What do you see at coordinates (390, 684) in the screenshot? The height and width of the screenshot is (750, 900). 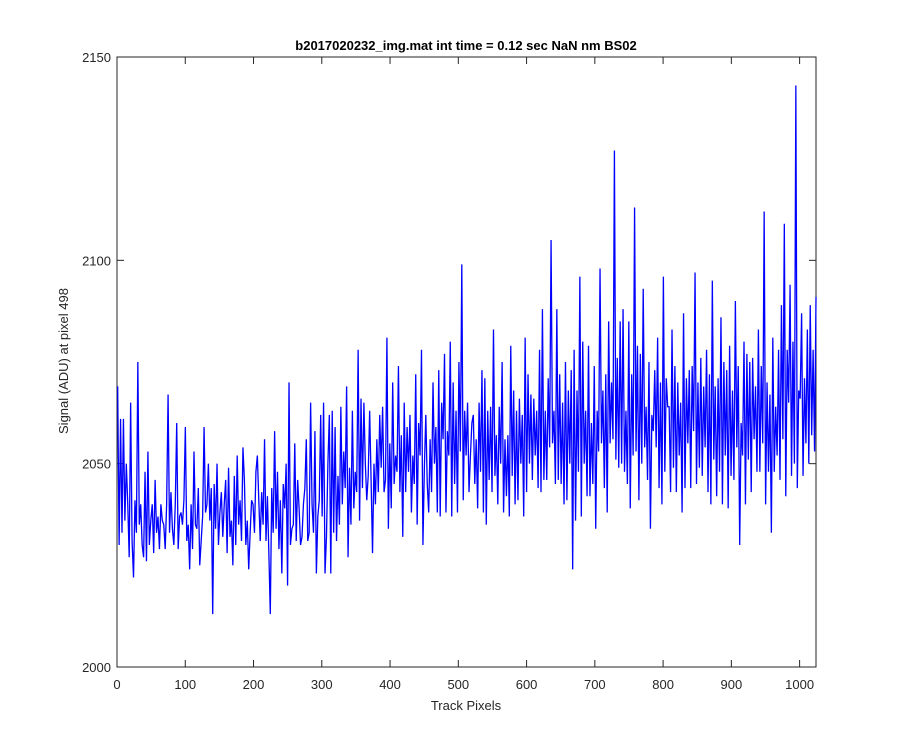 I see `x-tick-label: 400` at bounding box center [390, 684].